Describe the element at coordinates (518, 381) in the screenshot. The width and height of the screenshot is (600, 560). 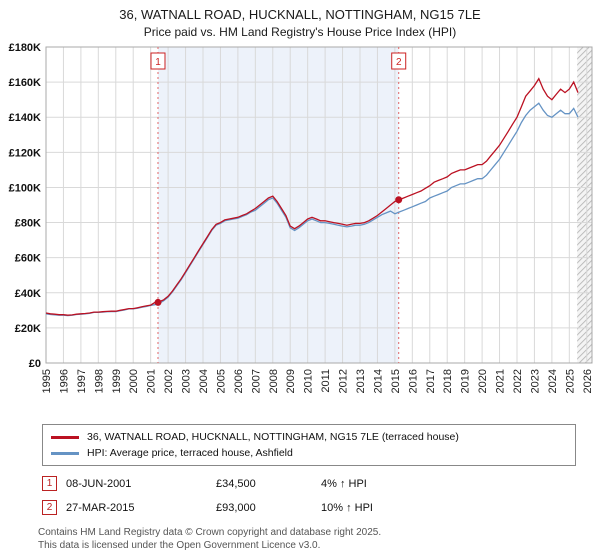
I see `svg-text: 2022` at that location.